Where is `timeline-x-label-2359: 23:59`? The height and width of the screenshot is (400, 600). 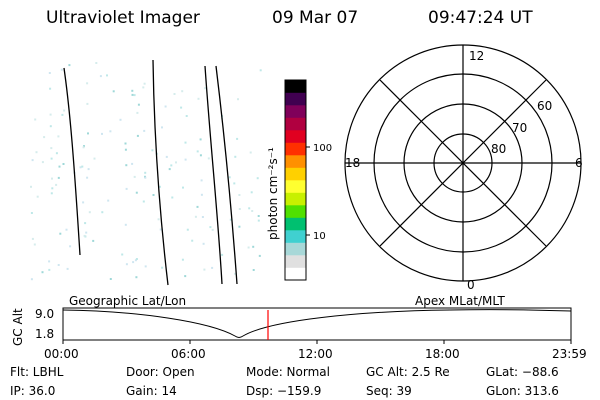 timeline-x-label-2359: 23:59 is located at coordinates (569, 354).